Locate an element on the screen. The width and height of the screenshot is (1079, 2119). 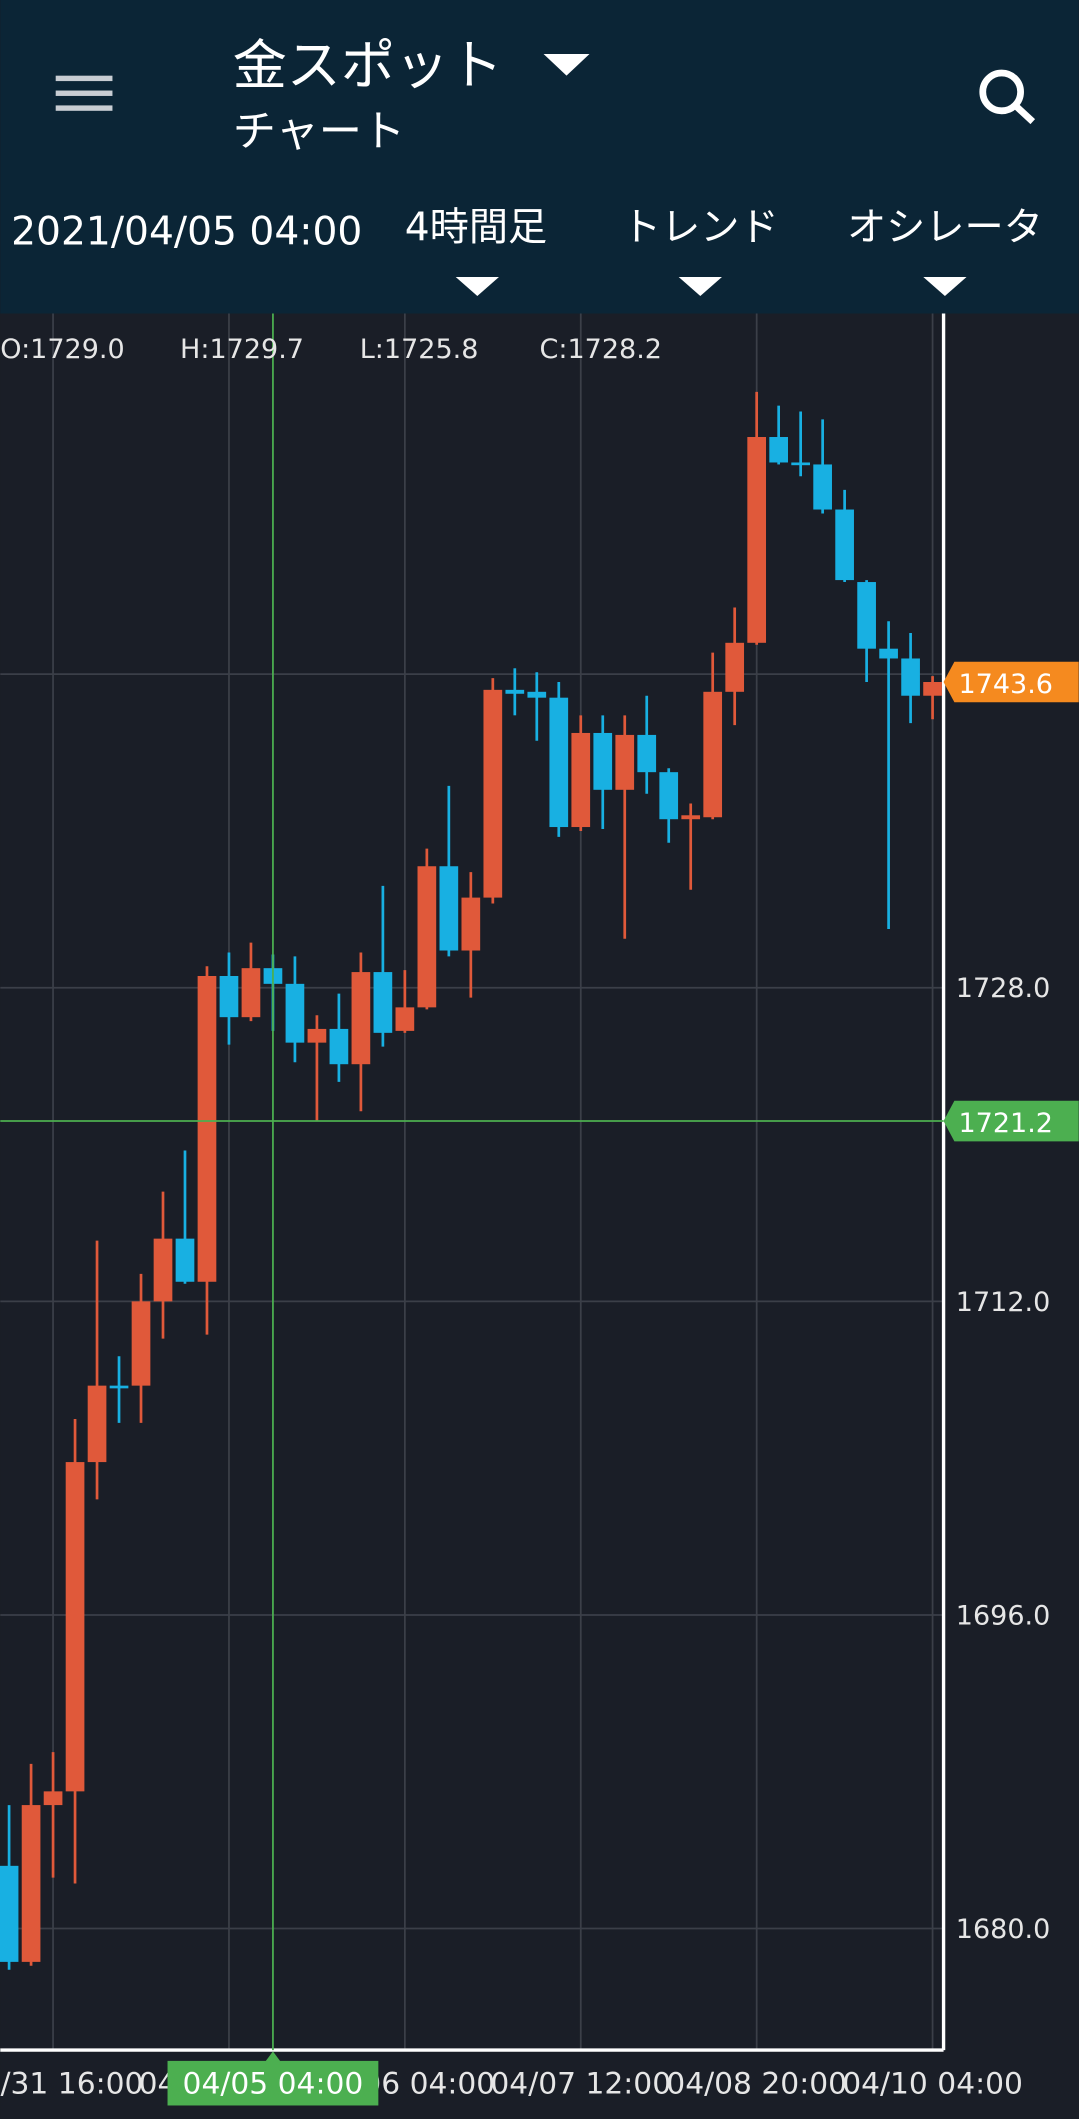
y-tick-label: 1680.0 is located at coordinates (1003, 1929).